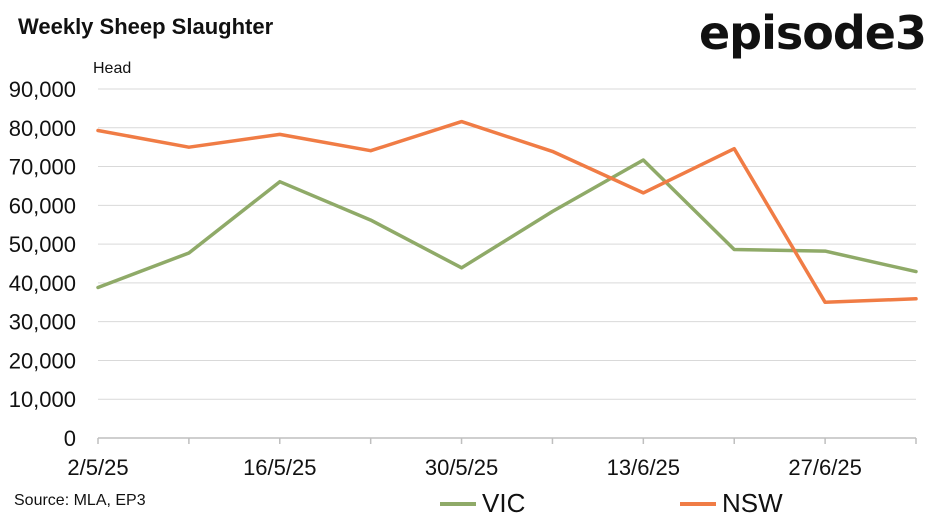 The height and width of the screenshot is (521, 940). What do you see at coordinates (112, 68) in the screenshot?
I see `y-axis-unit-label: Head` at bounding box center [112, 68].